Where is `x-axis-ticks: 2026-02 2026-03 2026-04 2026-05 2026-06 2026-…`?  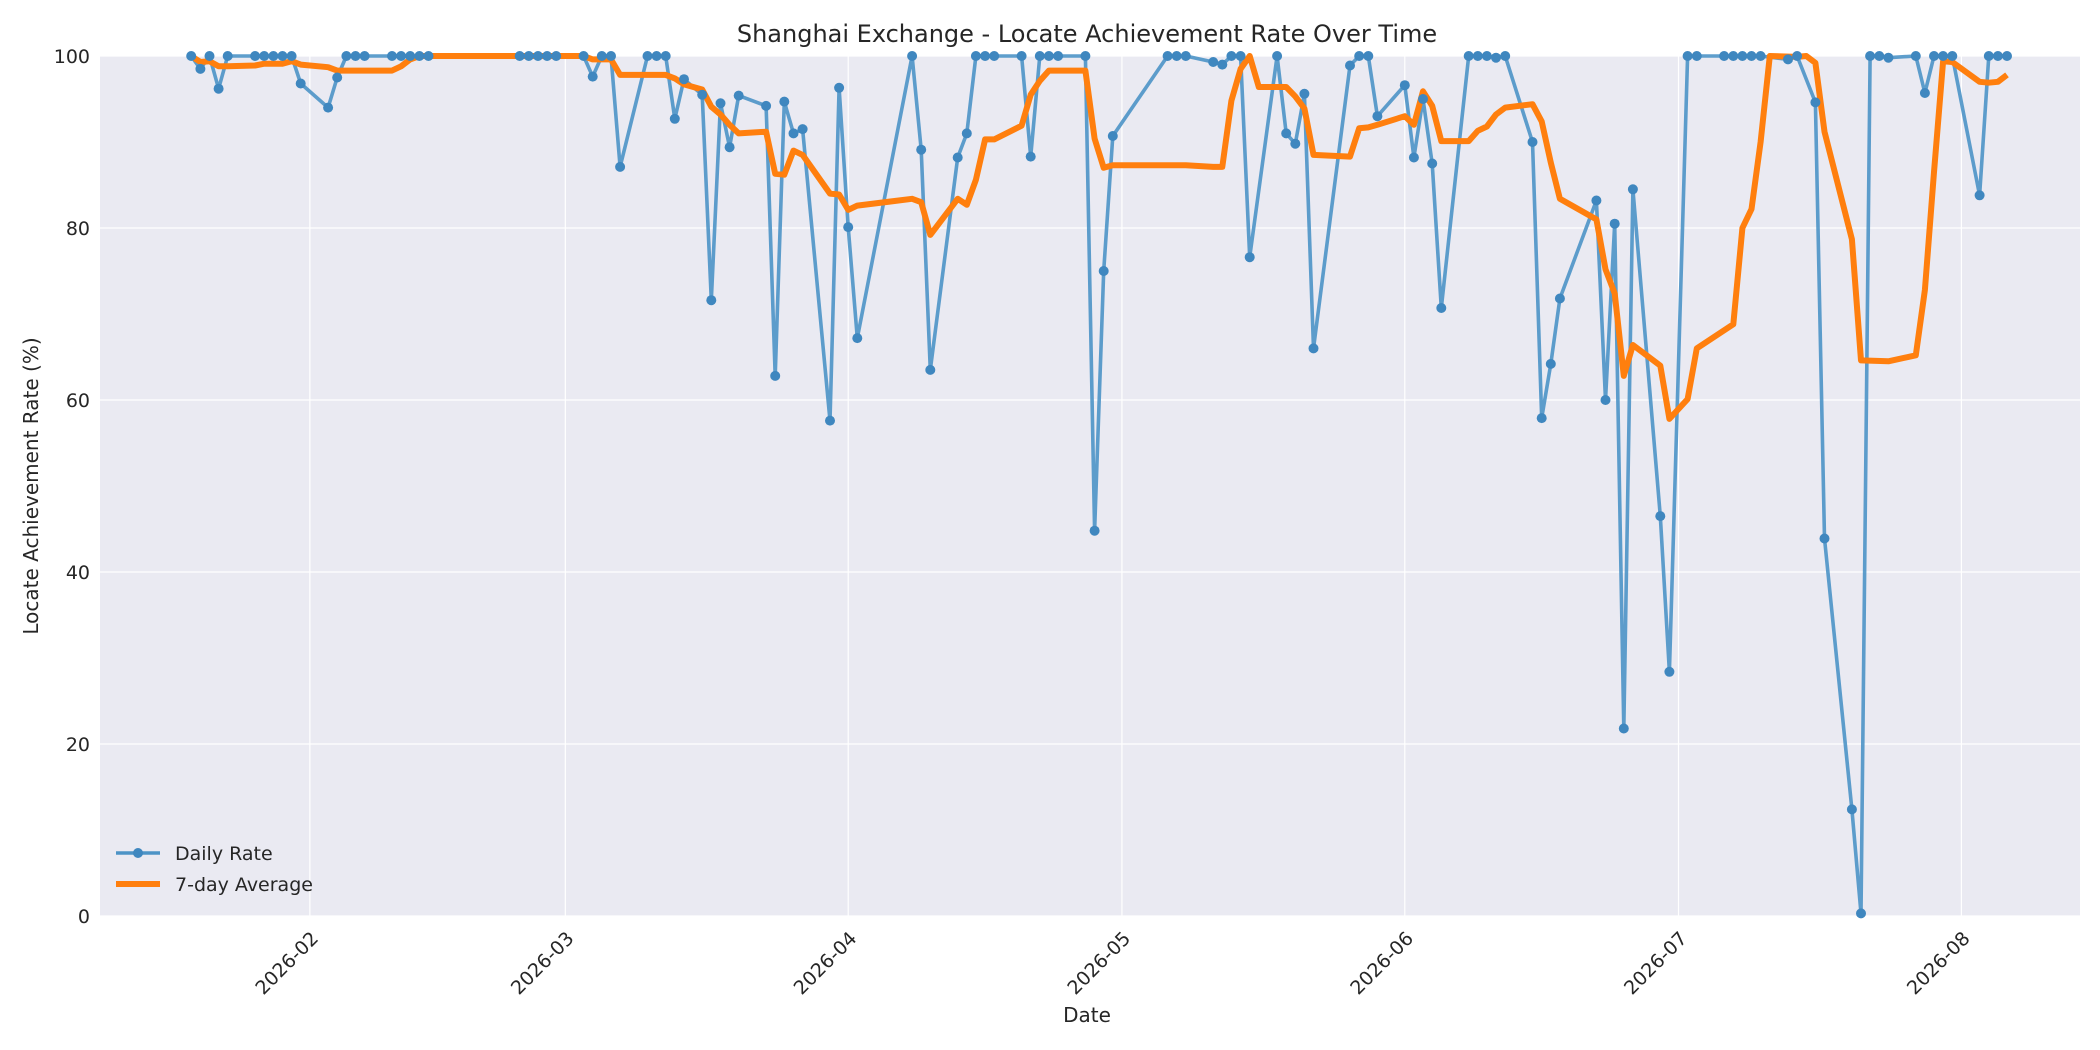 x-axis-ticks: 2026-02 2026-03 2026-04 2026-05 2026-06 2026-… is located at coordinates (1112, 964).